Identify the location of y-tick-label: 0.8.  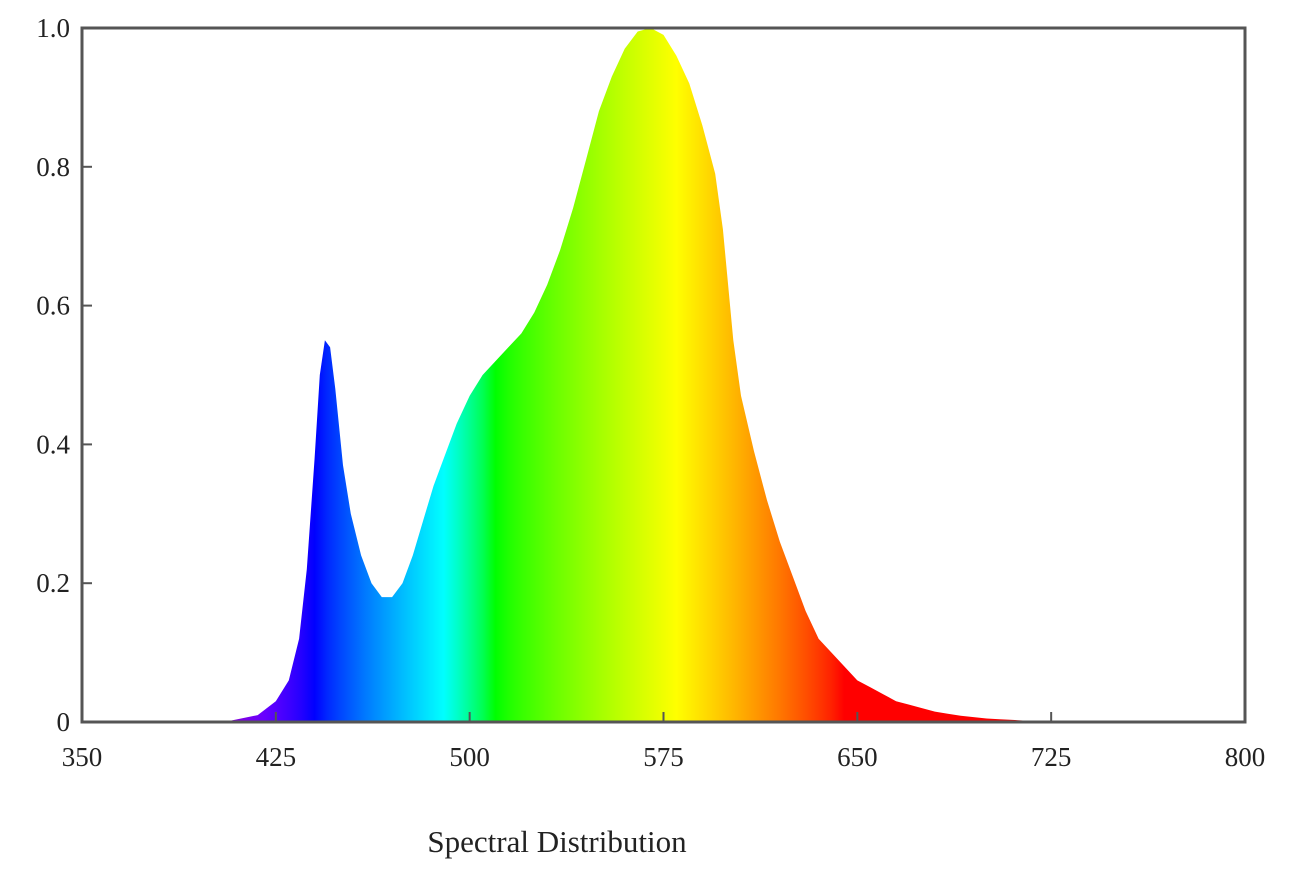
(53, 167).